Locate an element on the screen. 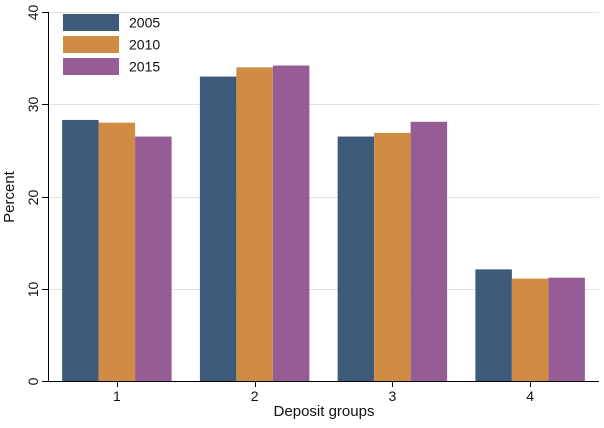  legend-swatch-2015 is located at coordinates (91, 66).